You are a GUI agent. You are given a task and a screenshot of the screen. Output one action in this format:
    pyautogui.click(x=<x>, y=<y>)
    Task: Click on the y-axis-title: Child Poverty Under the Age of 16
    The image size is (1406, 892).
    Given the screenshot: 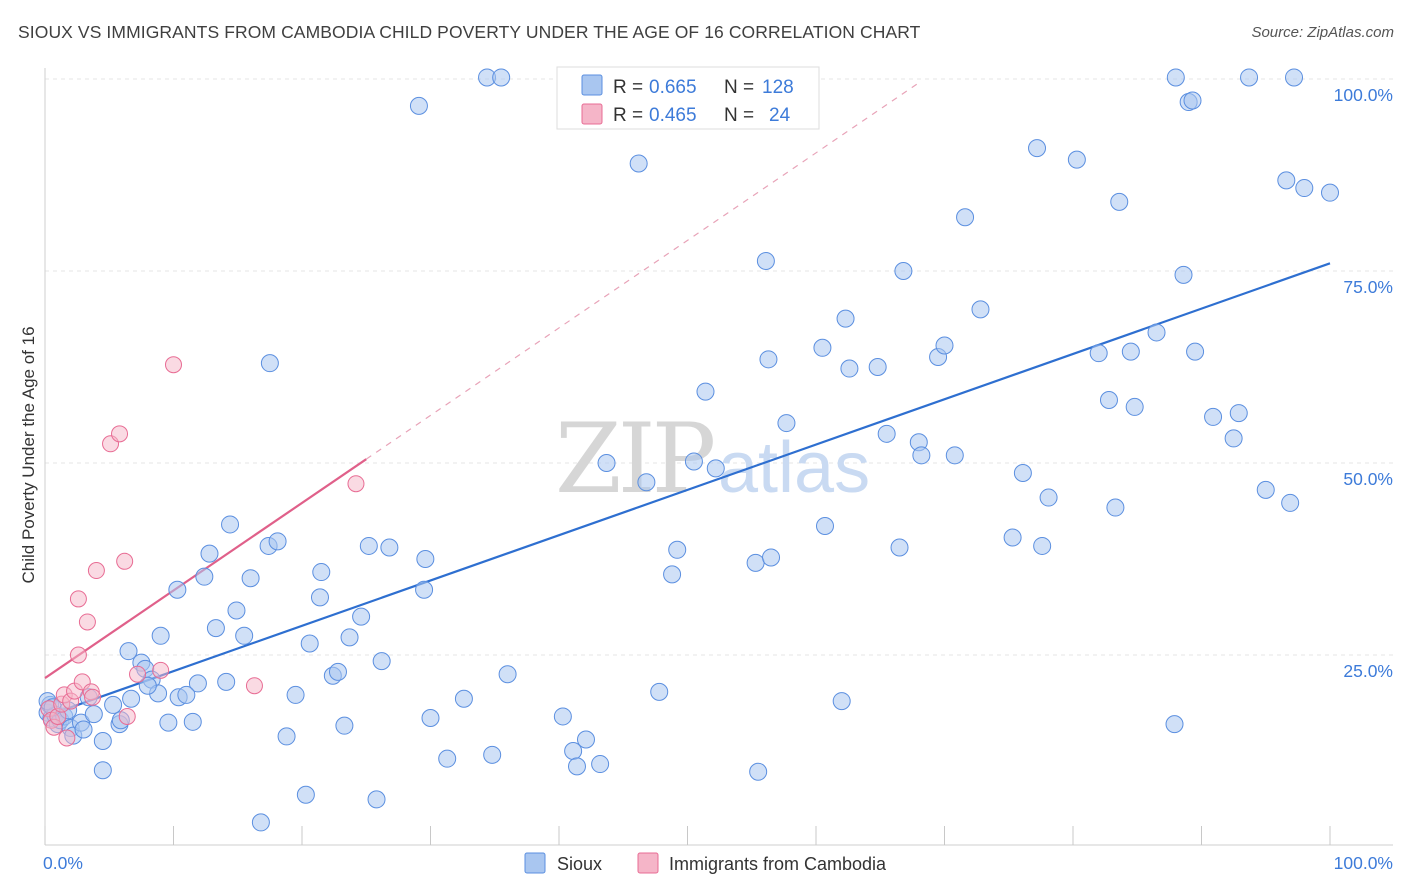 What is the action you would take?
    pyautogui.click(x=28, y=454)
    